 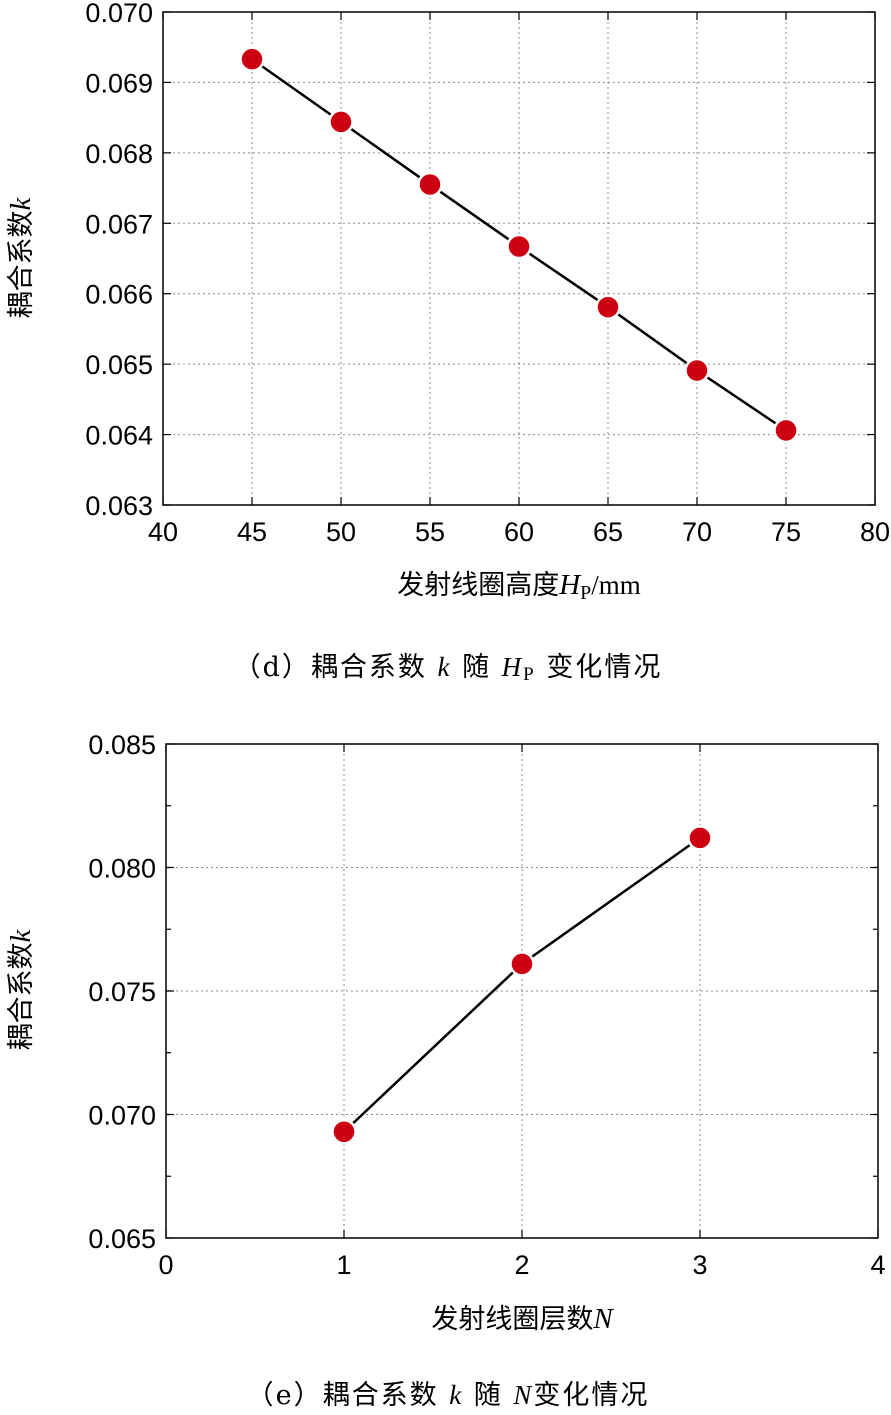 What do you see at coordinates (119, 436) in the screenshot?
I see `chart-d-y-tick-label: 0.064` at bounding box center [119, 436].